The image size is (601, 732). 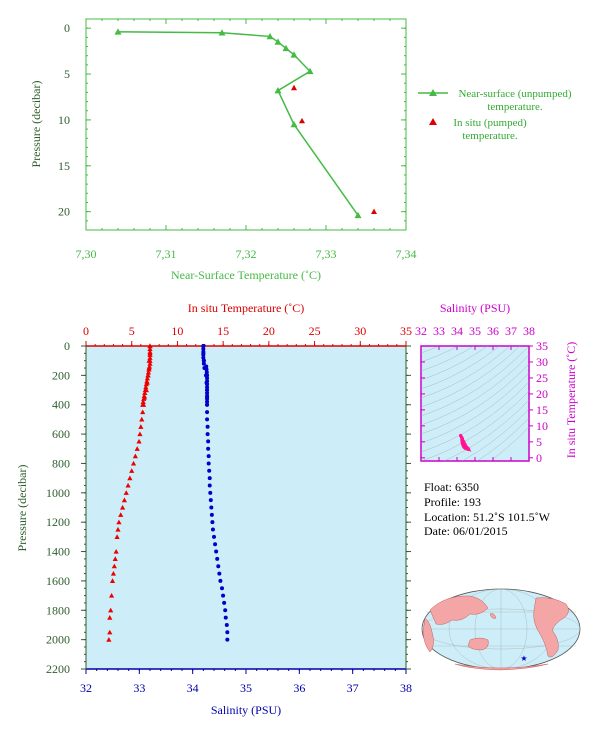 I want to click on profile-label: Profile:, so click(x=442, y=502).